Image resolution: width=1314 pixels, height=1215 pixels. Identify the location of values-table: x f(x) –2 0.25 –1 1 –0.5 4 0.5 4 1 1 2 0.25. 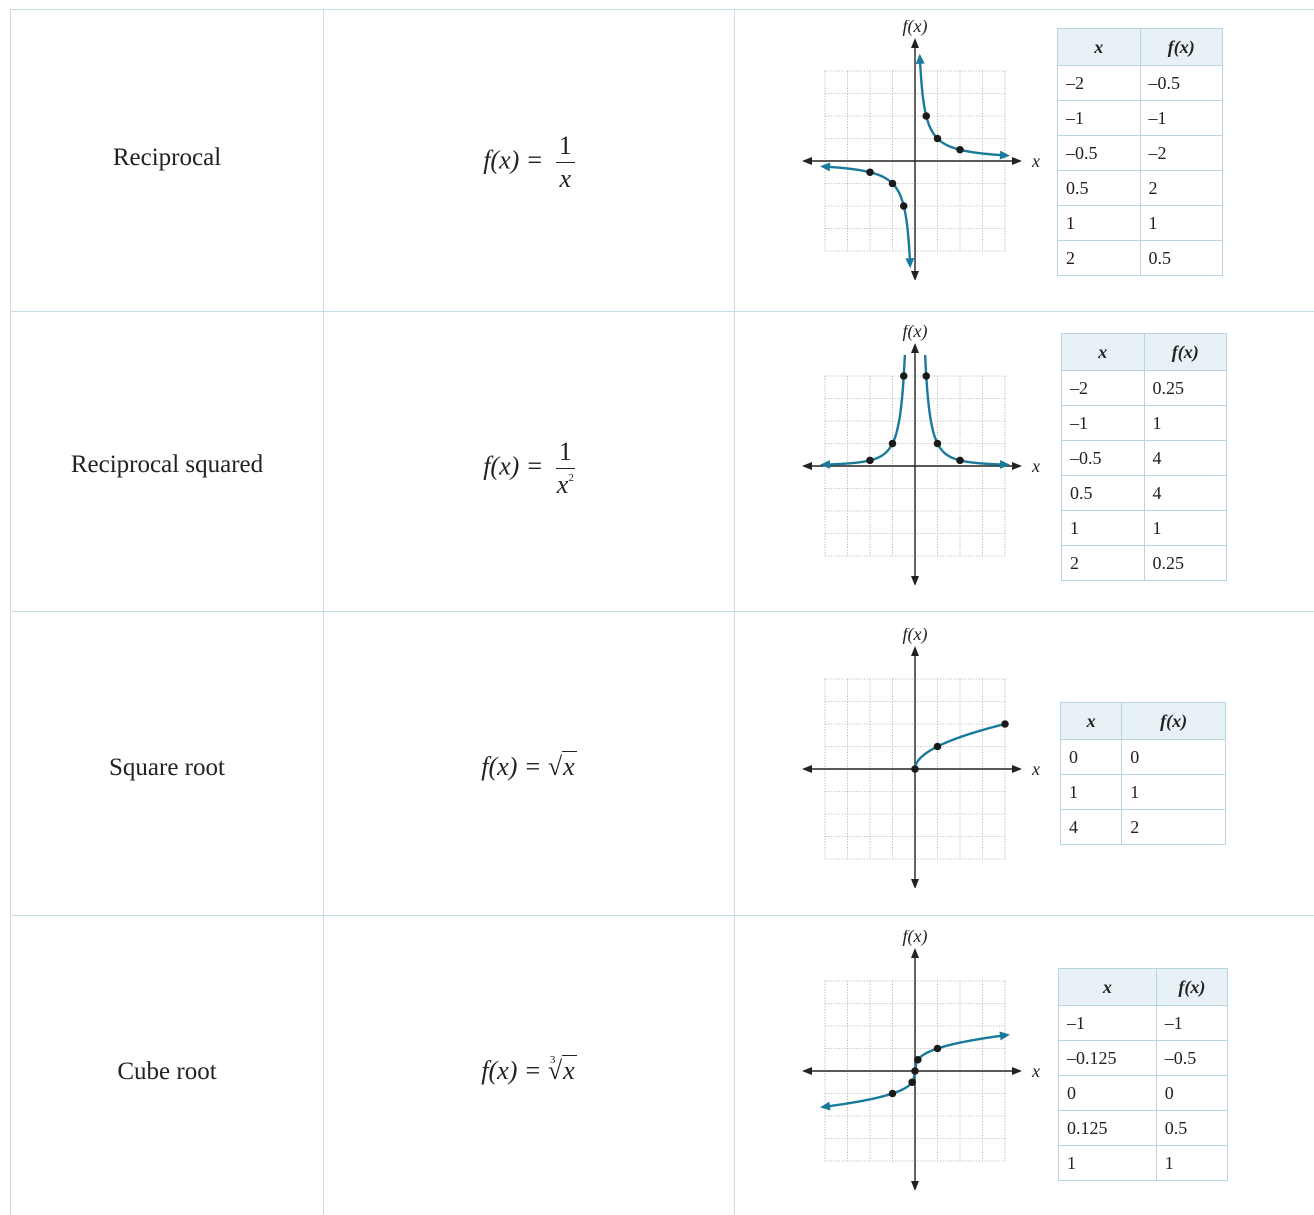
(1144, 457).